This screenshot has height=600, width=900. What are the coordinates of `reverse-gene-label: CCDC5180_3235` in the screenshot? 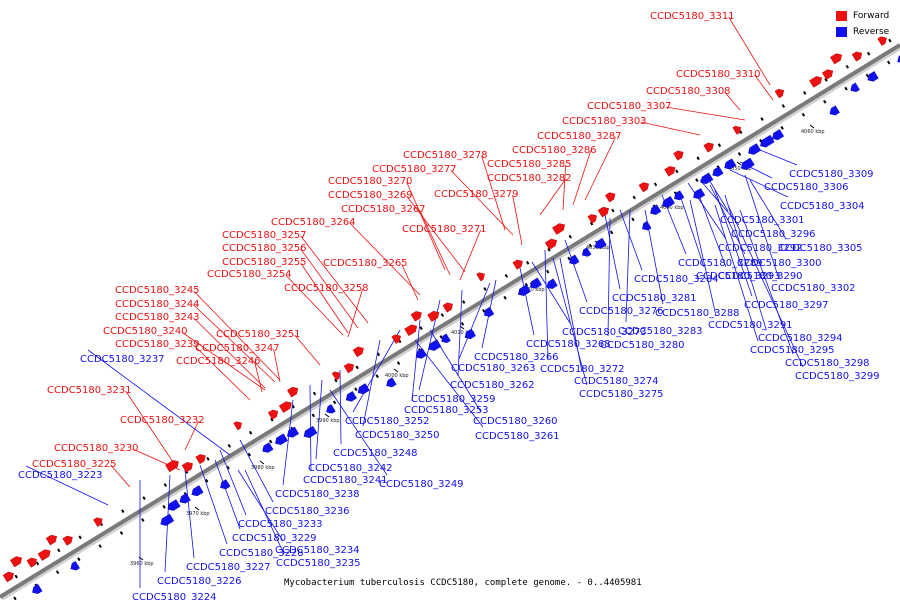 It's located at (318, 563).